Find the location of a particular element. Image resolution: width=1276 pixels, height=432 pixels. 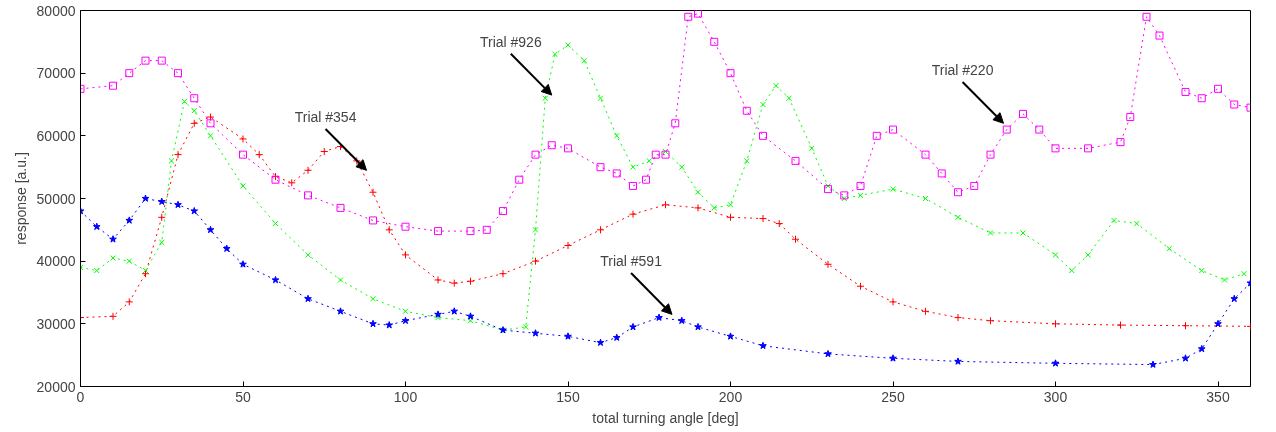

y-tick-label: 40000 is located at coordinates (56, 261).